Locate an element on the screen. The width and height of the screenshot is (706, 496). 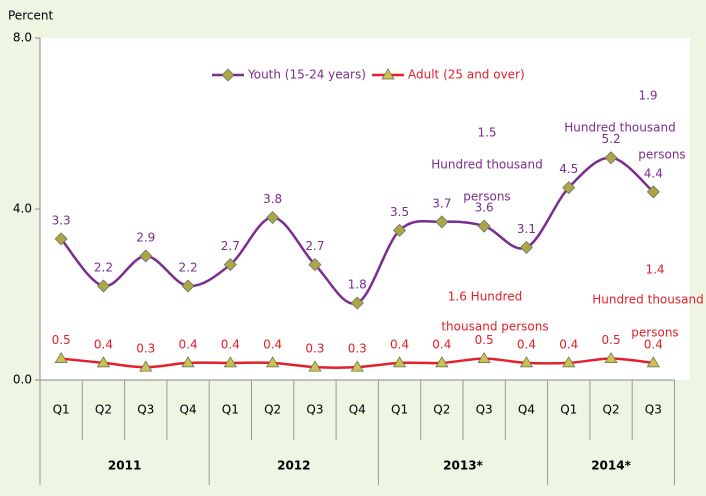
data-label: 5.2 is located at coordinates (611, 139).